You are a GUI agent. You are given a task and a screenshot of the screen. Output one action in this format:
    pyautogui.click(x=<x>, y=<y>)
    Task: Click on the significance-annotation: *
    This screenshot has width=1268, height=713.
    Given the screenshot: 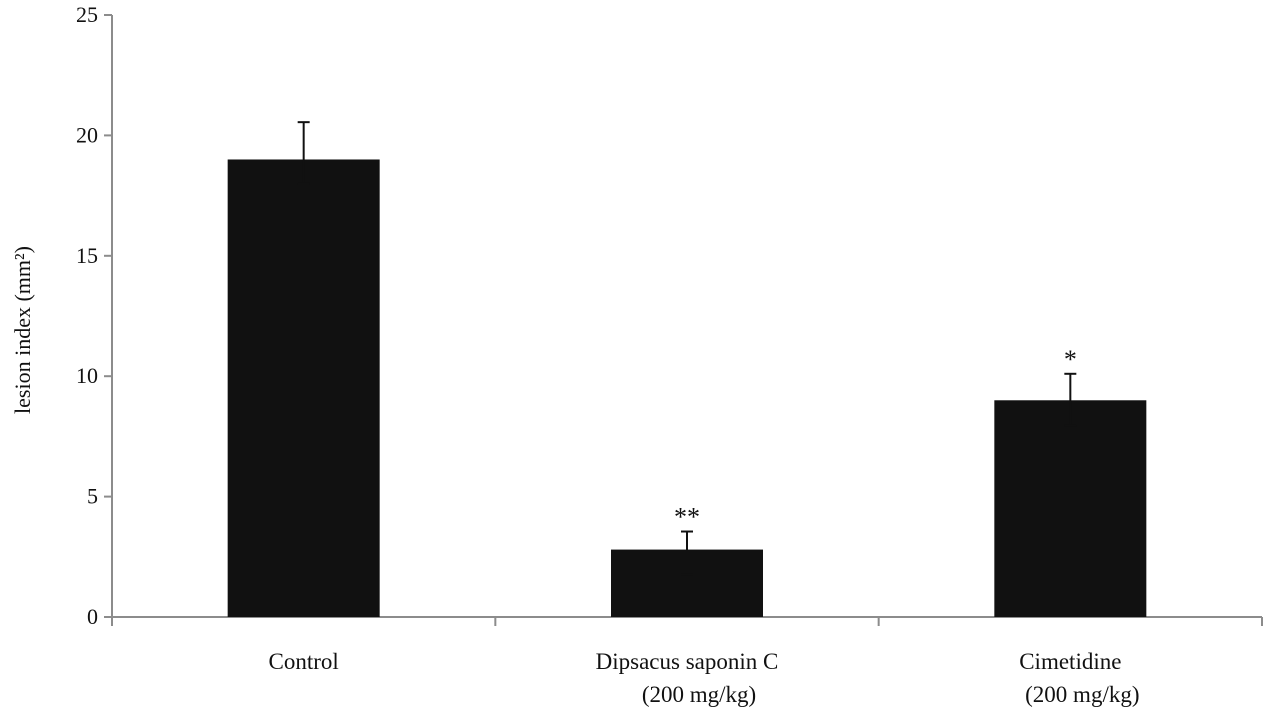 What is the action you would take?
    pyautogui.click(x=1070, y=359)
    